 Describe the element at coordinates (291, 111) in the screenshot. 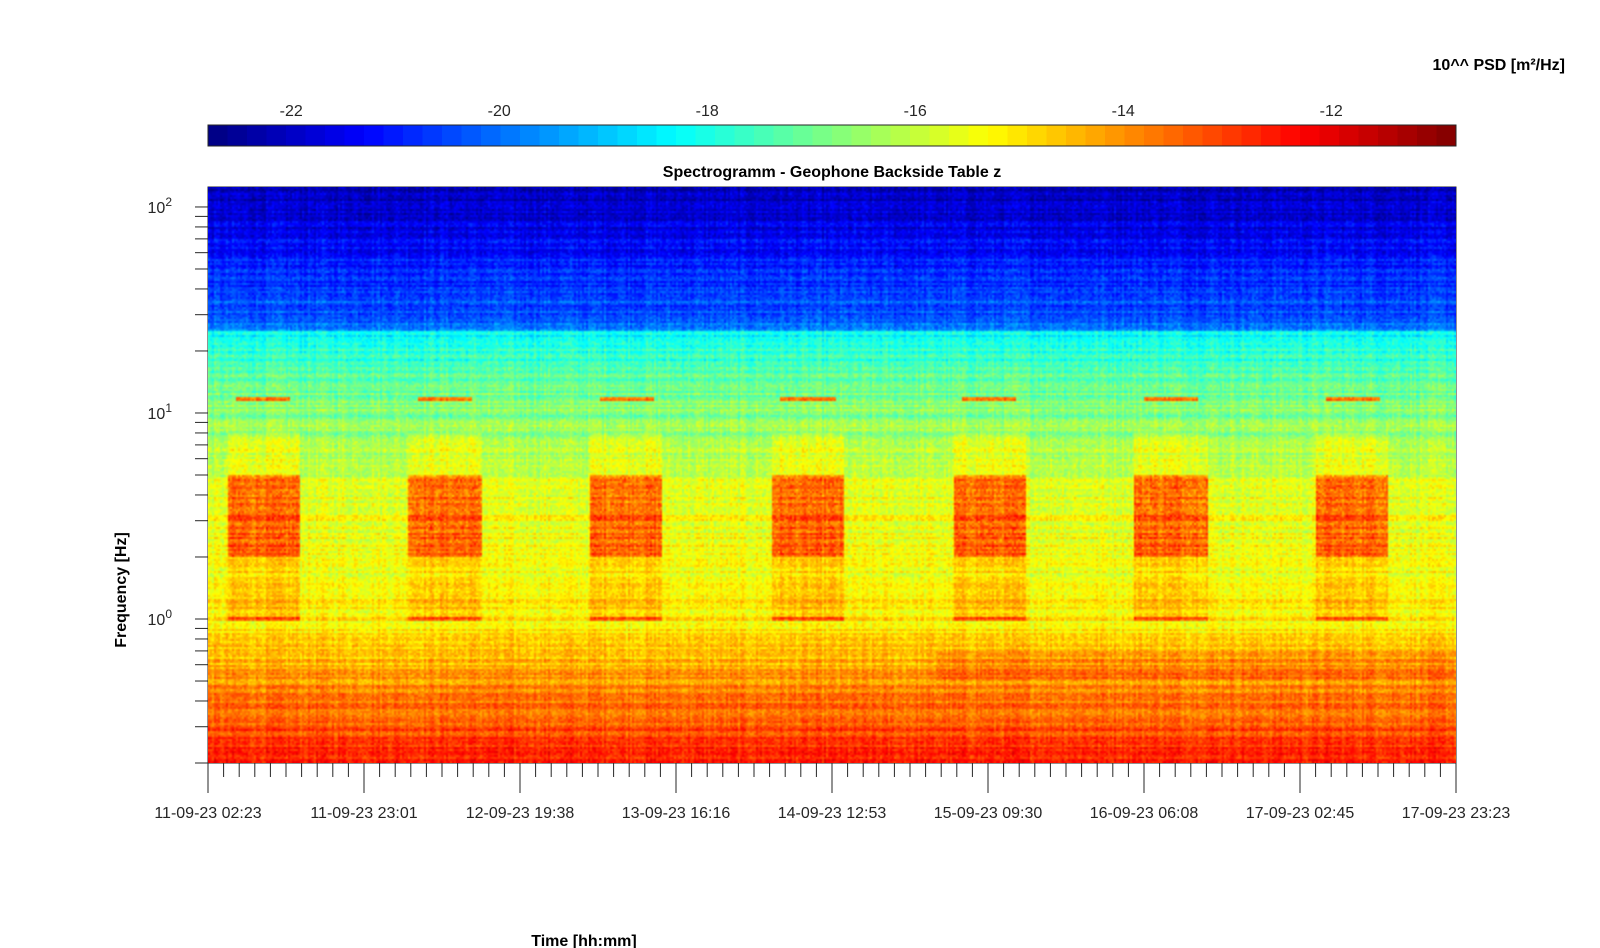

I see `colorbar-tick-label: -22` at that location.